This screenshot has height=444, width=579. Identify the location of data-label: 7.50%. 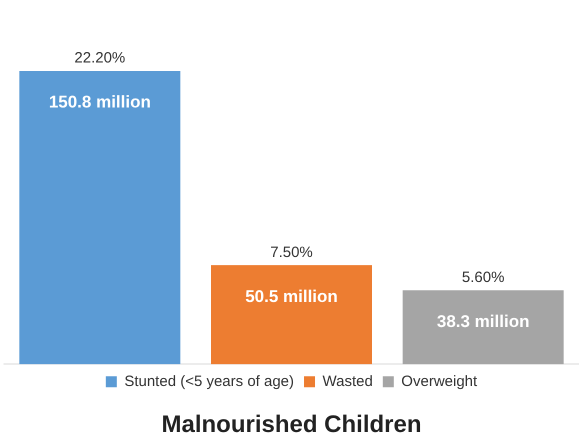
(291, 252).